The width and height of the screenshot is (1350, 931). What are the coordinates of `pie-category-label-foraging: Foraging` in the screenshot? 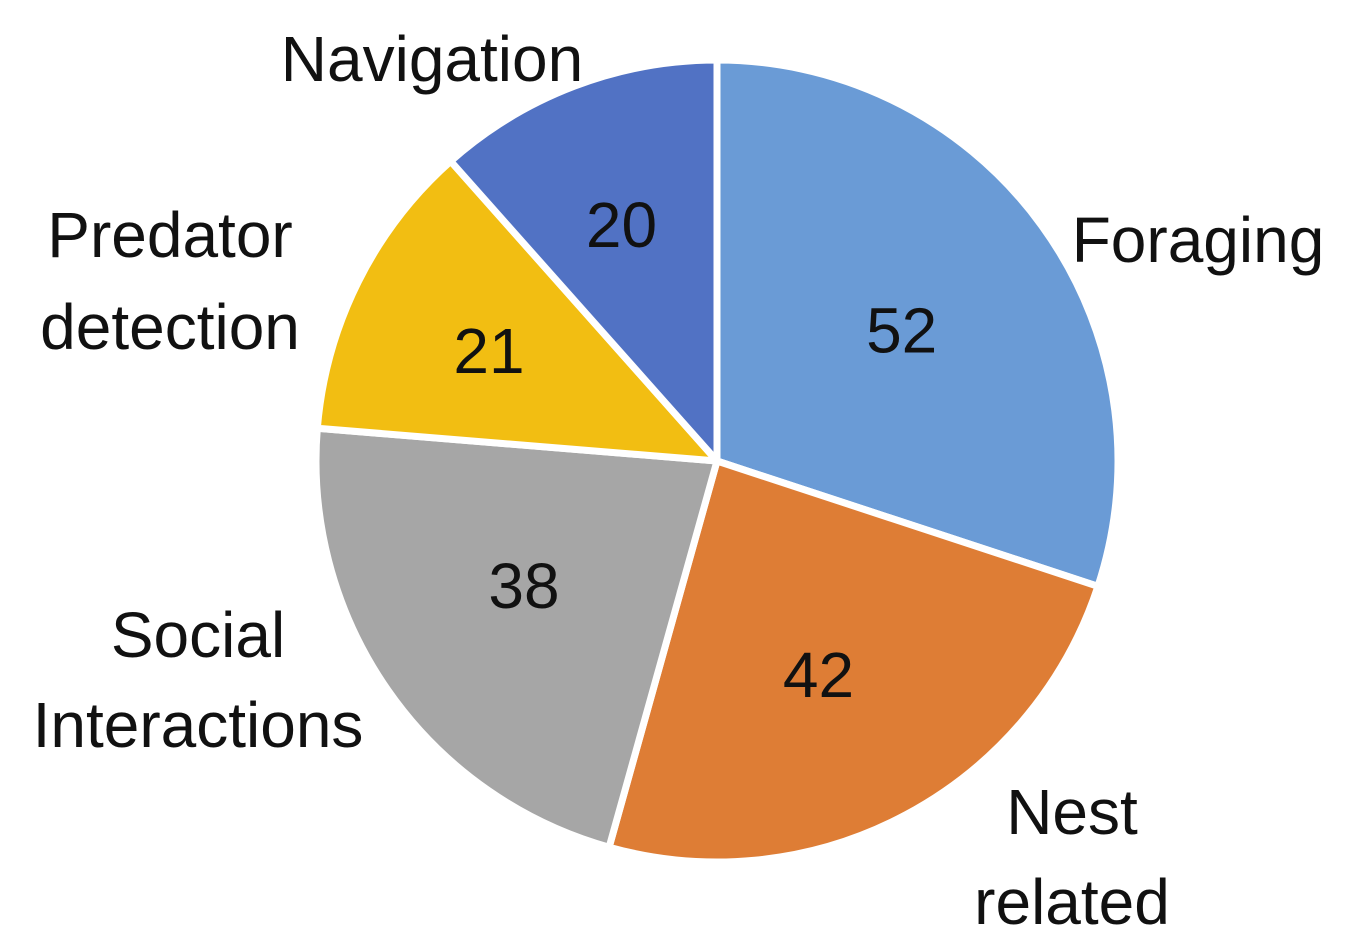 It's located at (1198, 240).